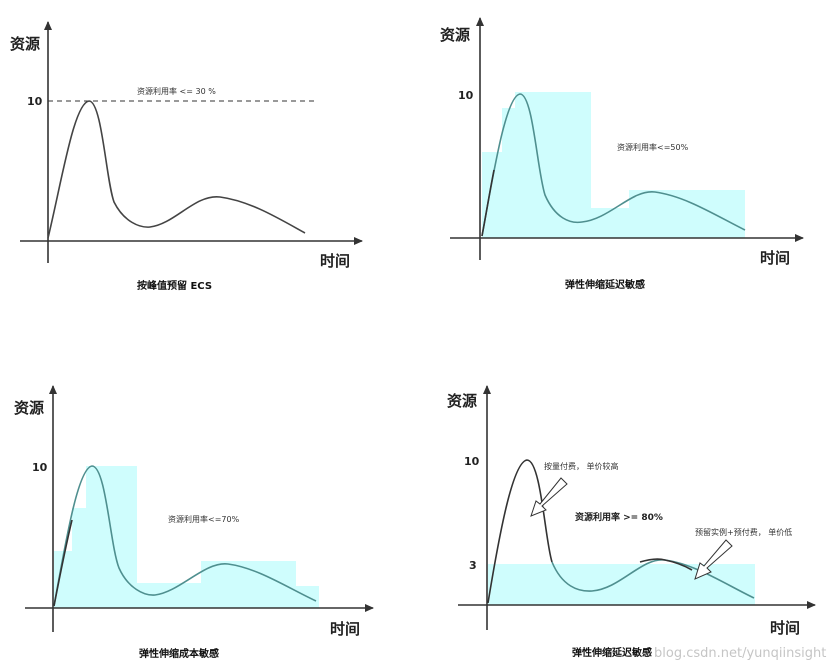 The height and width of the screenshot is (670, 837). I want to click on panel-caption: 弹性伸缩成本敏感, so click(179, 653).